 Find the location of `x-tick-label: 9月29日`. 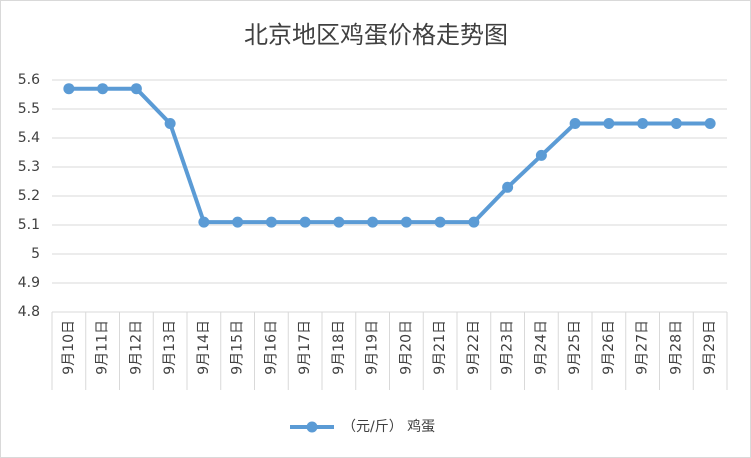

x-tick-label: 9月29日 is located at coordinates (710, 347).